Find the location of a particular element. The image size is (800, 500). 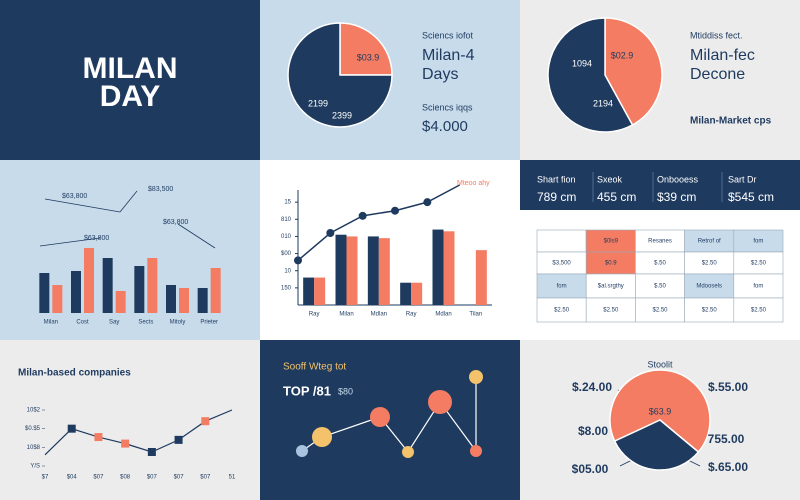

y-tick-label: $00 is located at coordinates (286, 254).